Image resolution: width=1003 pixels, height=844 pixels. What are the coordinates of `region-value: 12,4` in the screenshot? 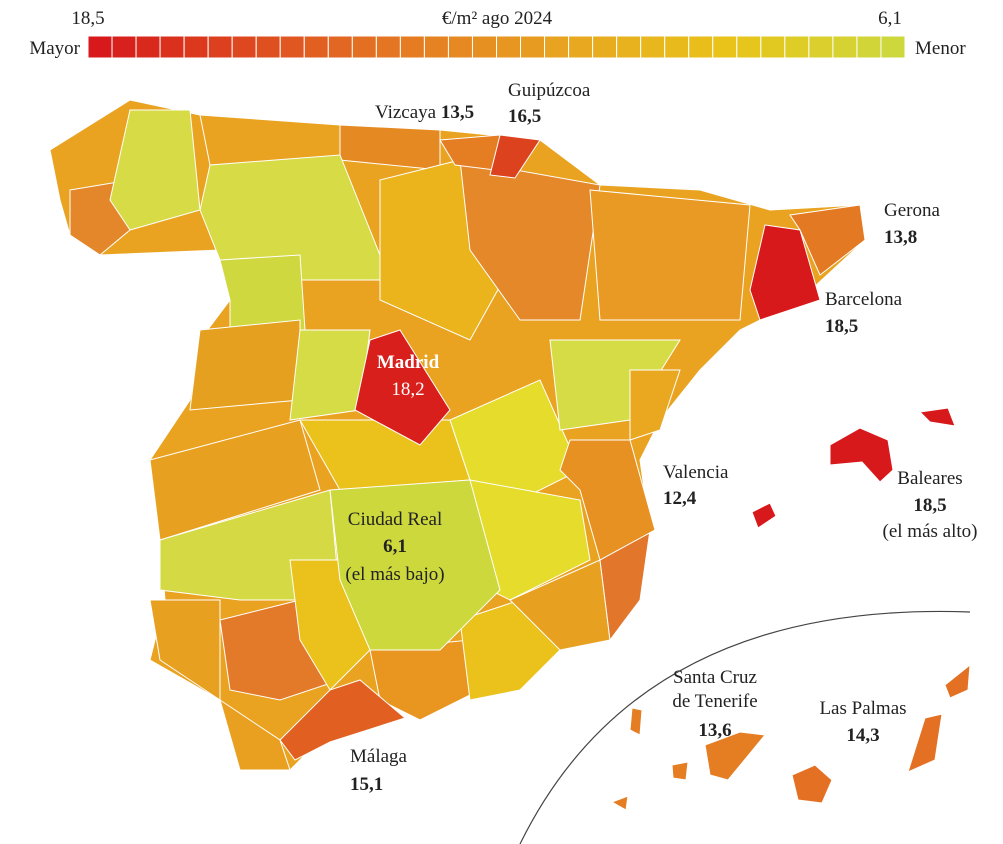 It's located at (680, 498).